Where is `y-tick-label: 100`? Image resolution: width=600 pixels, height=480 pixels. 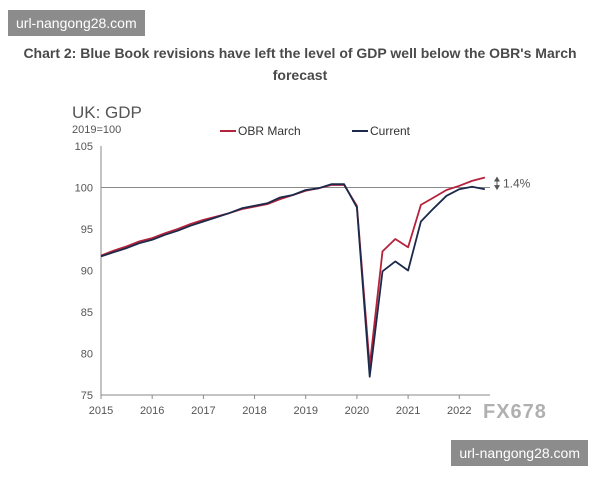 y-tick-label: 100 is located at coordinates (84, 189).